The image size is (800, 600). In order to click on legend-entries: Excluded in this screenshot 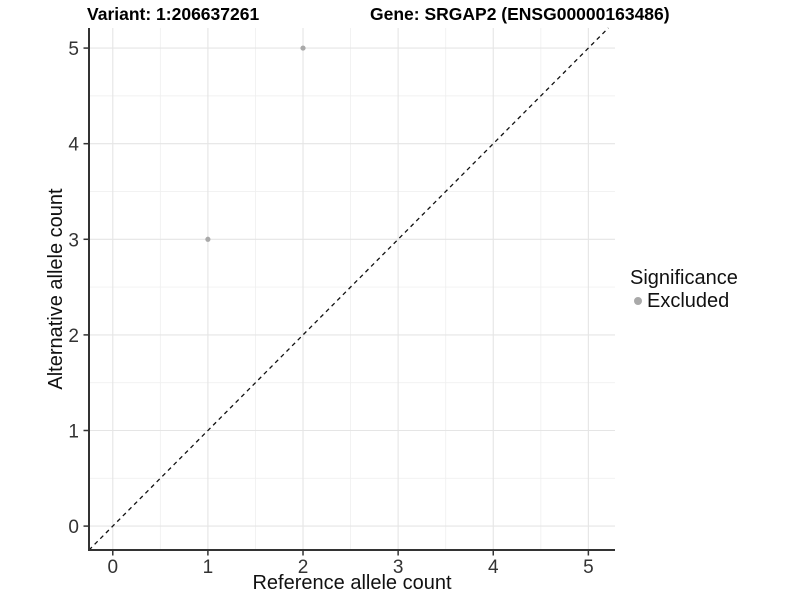, I will do `click(684, 301)`.